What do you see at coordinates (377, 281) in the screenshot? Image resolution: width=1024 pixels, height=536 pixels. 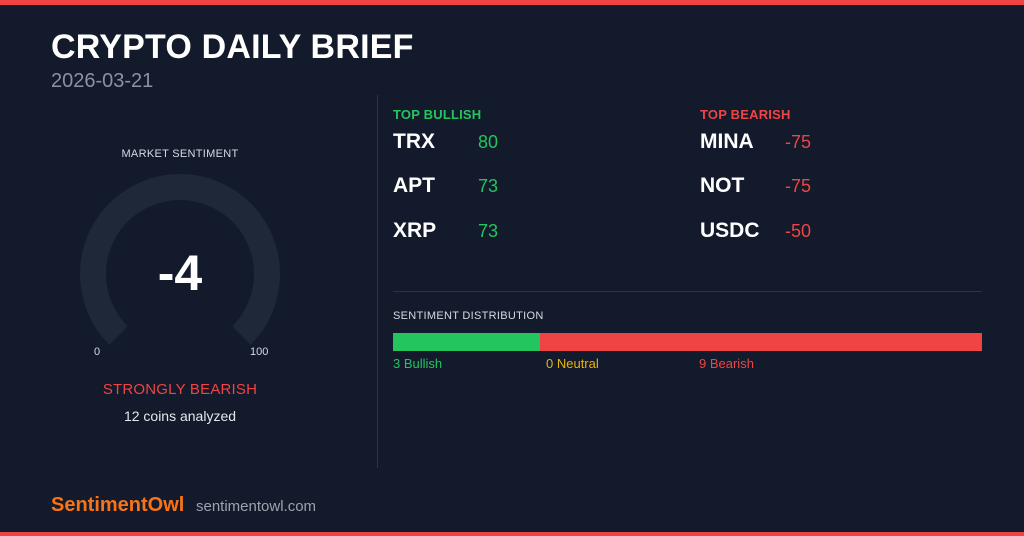 I see `column-divider` at bounding box center [377, 281].